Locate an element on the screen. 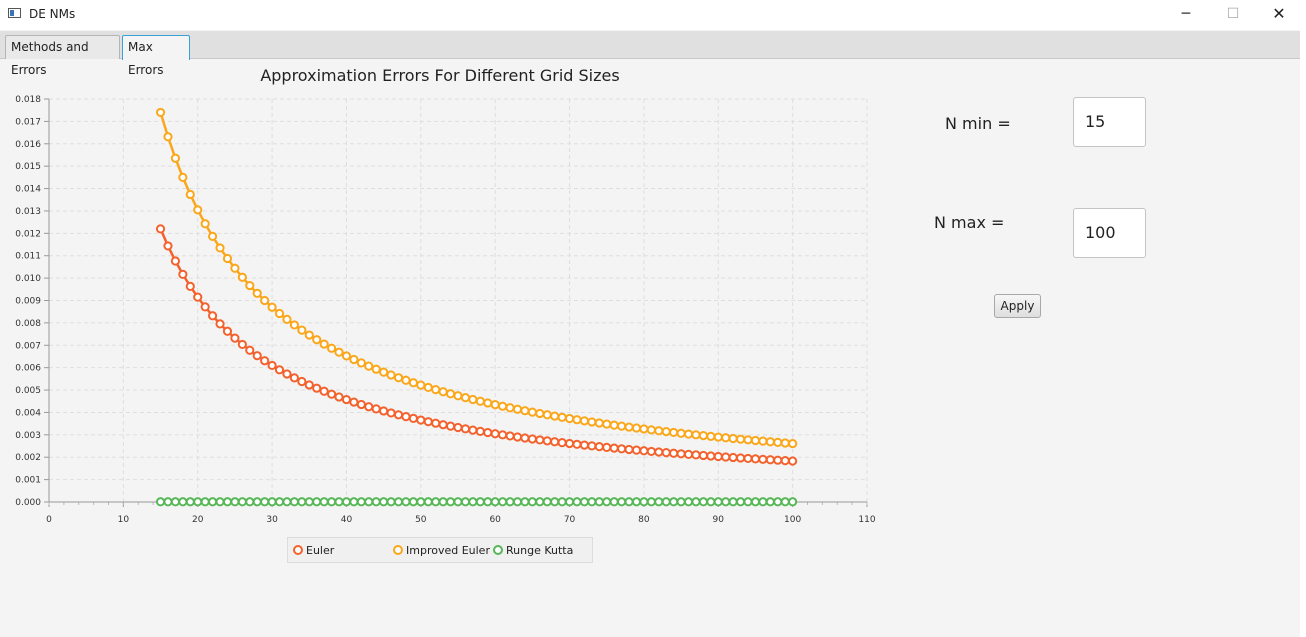  maximize-icon: ☐ is located at coordinates (1233, 14).